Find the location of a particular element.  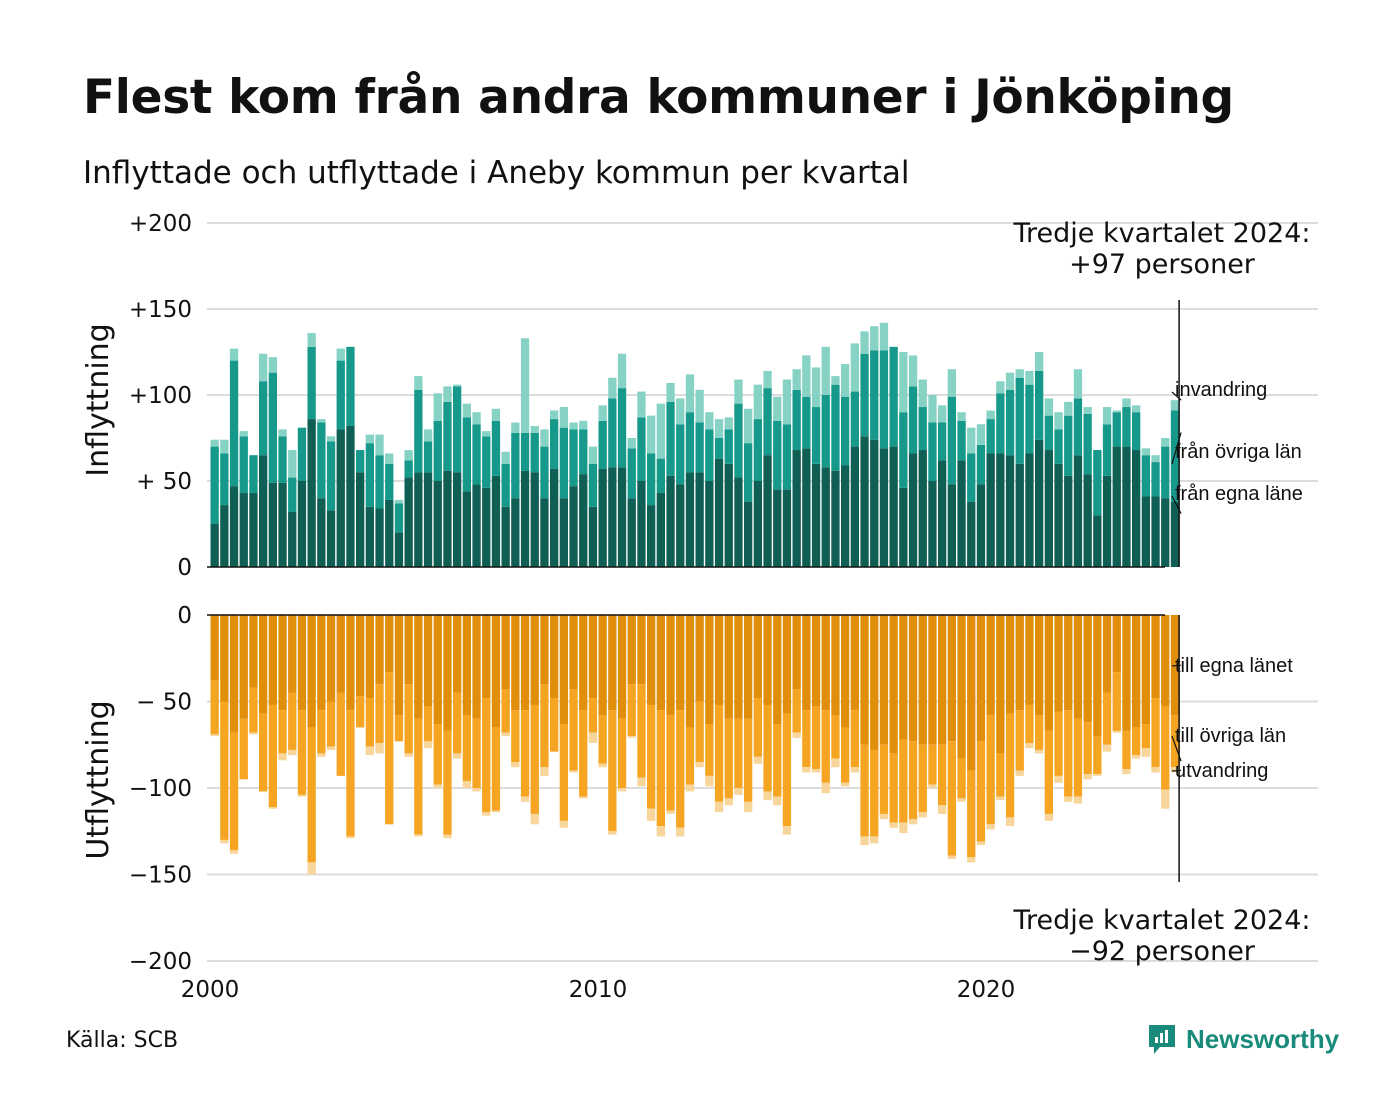

newsworthy-logo-icon is located at coordinates (1162, 1039).